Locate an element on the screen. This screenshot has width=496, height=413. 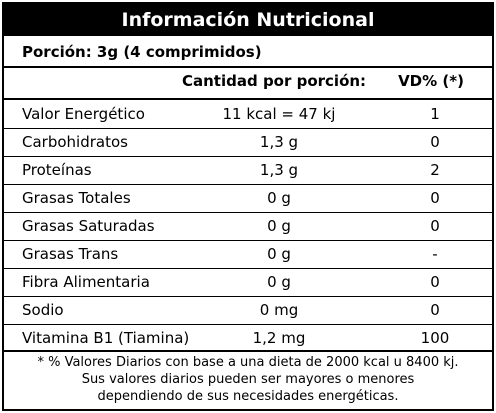
dv-column-header: VD% (*) is located at coordinates (431, 81).